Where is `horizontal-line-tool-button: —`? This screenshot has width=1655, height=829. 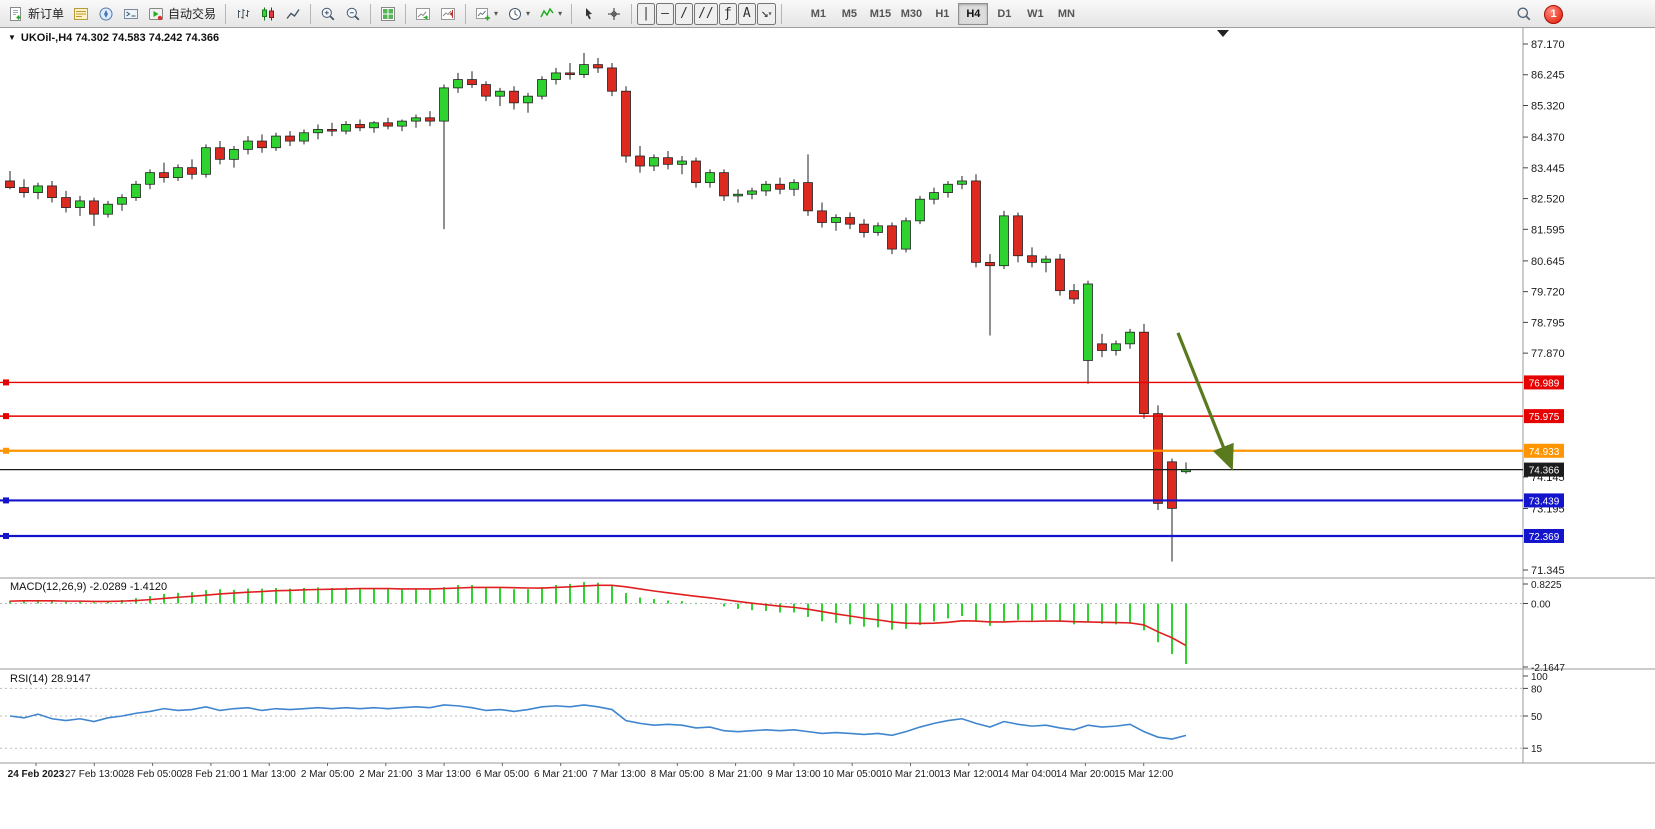
horizontal-line-tool-button: — is located at coordinates (665, 13).